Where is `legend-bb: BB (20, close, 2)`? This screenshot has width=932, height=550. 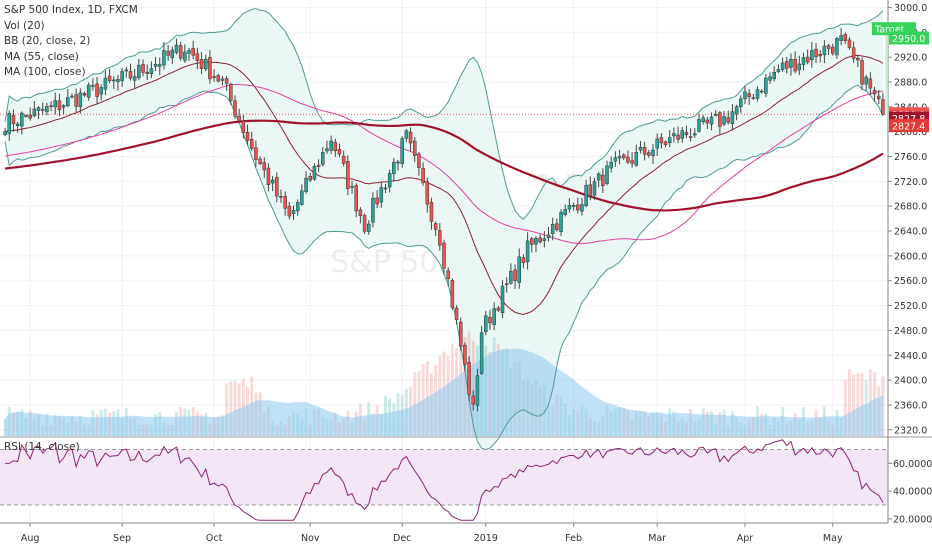 legend-bb: BB (20, close, 2) is located at coordinates (47, 41).